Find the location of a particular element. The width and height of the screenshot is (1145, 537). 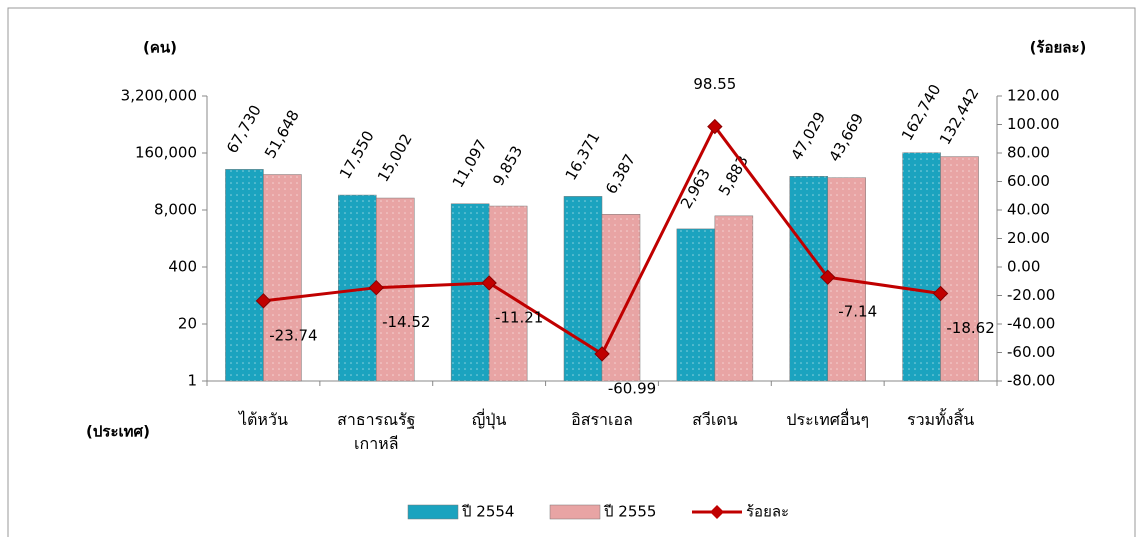

y-title: (คน) is located at coordinates (160, 48).